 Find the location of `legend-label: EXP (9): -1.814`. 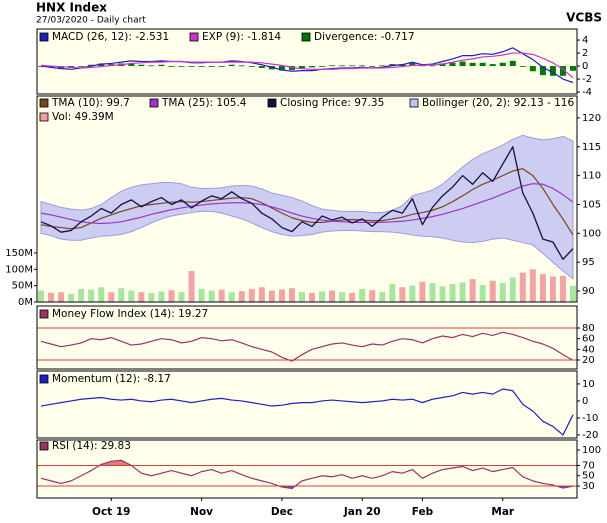

legend-label: EXP (9): -1.814 is located at coordinates (241, 37).